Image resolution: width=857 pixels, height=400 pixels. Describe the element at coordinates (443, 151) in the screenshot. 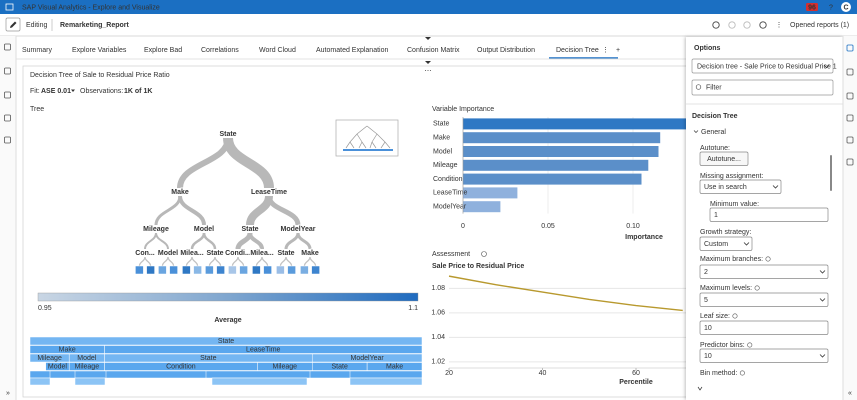

I see `y-tick-label: Model` at that location.